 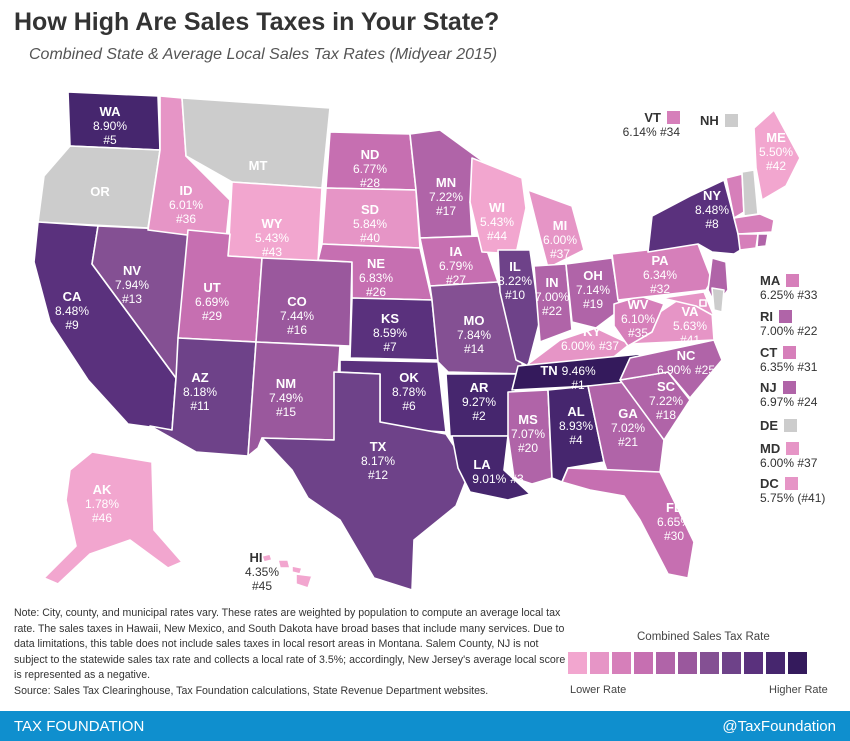 I want to click on footer-handle: @TaxFoundation, so click(x=779, y=726).